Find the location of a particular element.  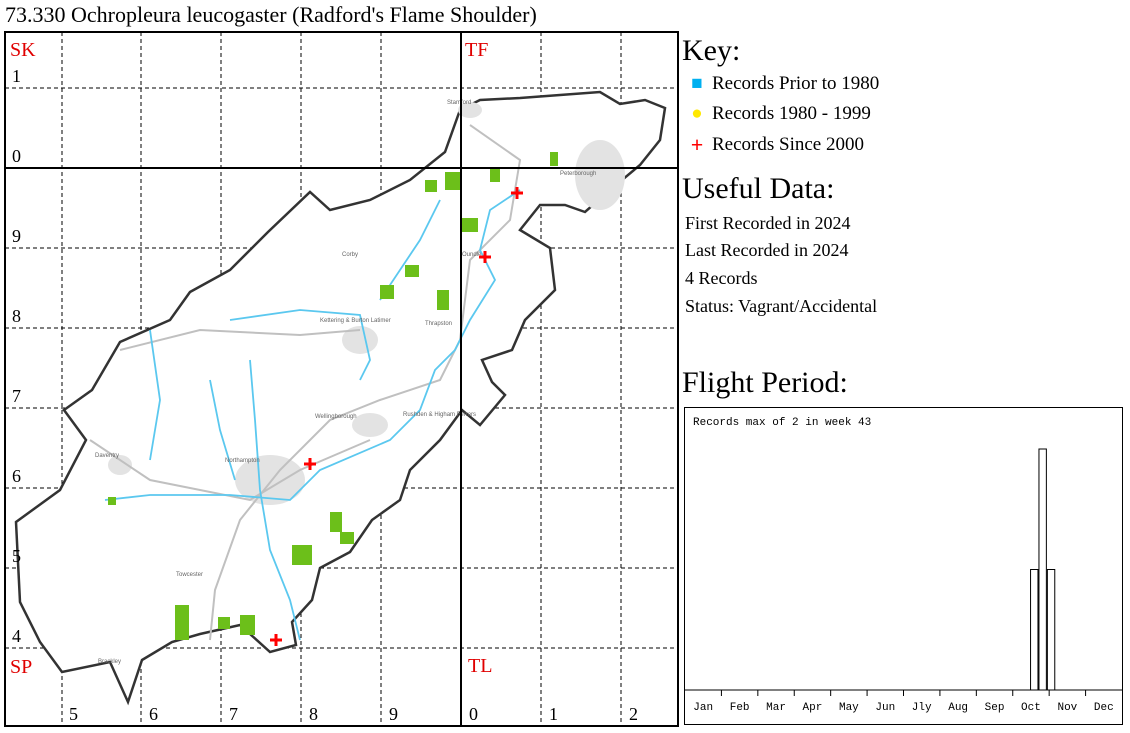

flight-period-heading: Flight Period: is located at coordinates (765, 382).